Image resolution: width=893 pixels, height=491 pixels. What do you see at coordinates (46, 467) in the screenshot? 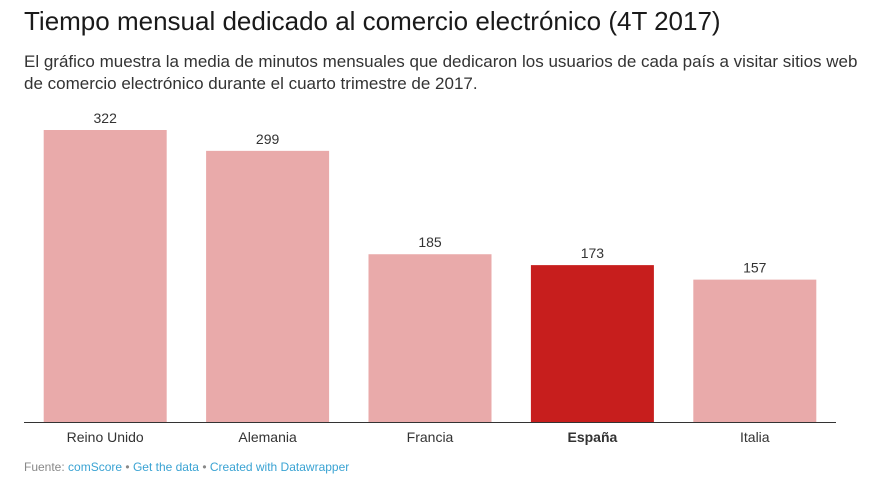
I see `source-label: Fuente:` at bounding box center [46, 467].